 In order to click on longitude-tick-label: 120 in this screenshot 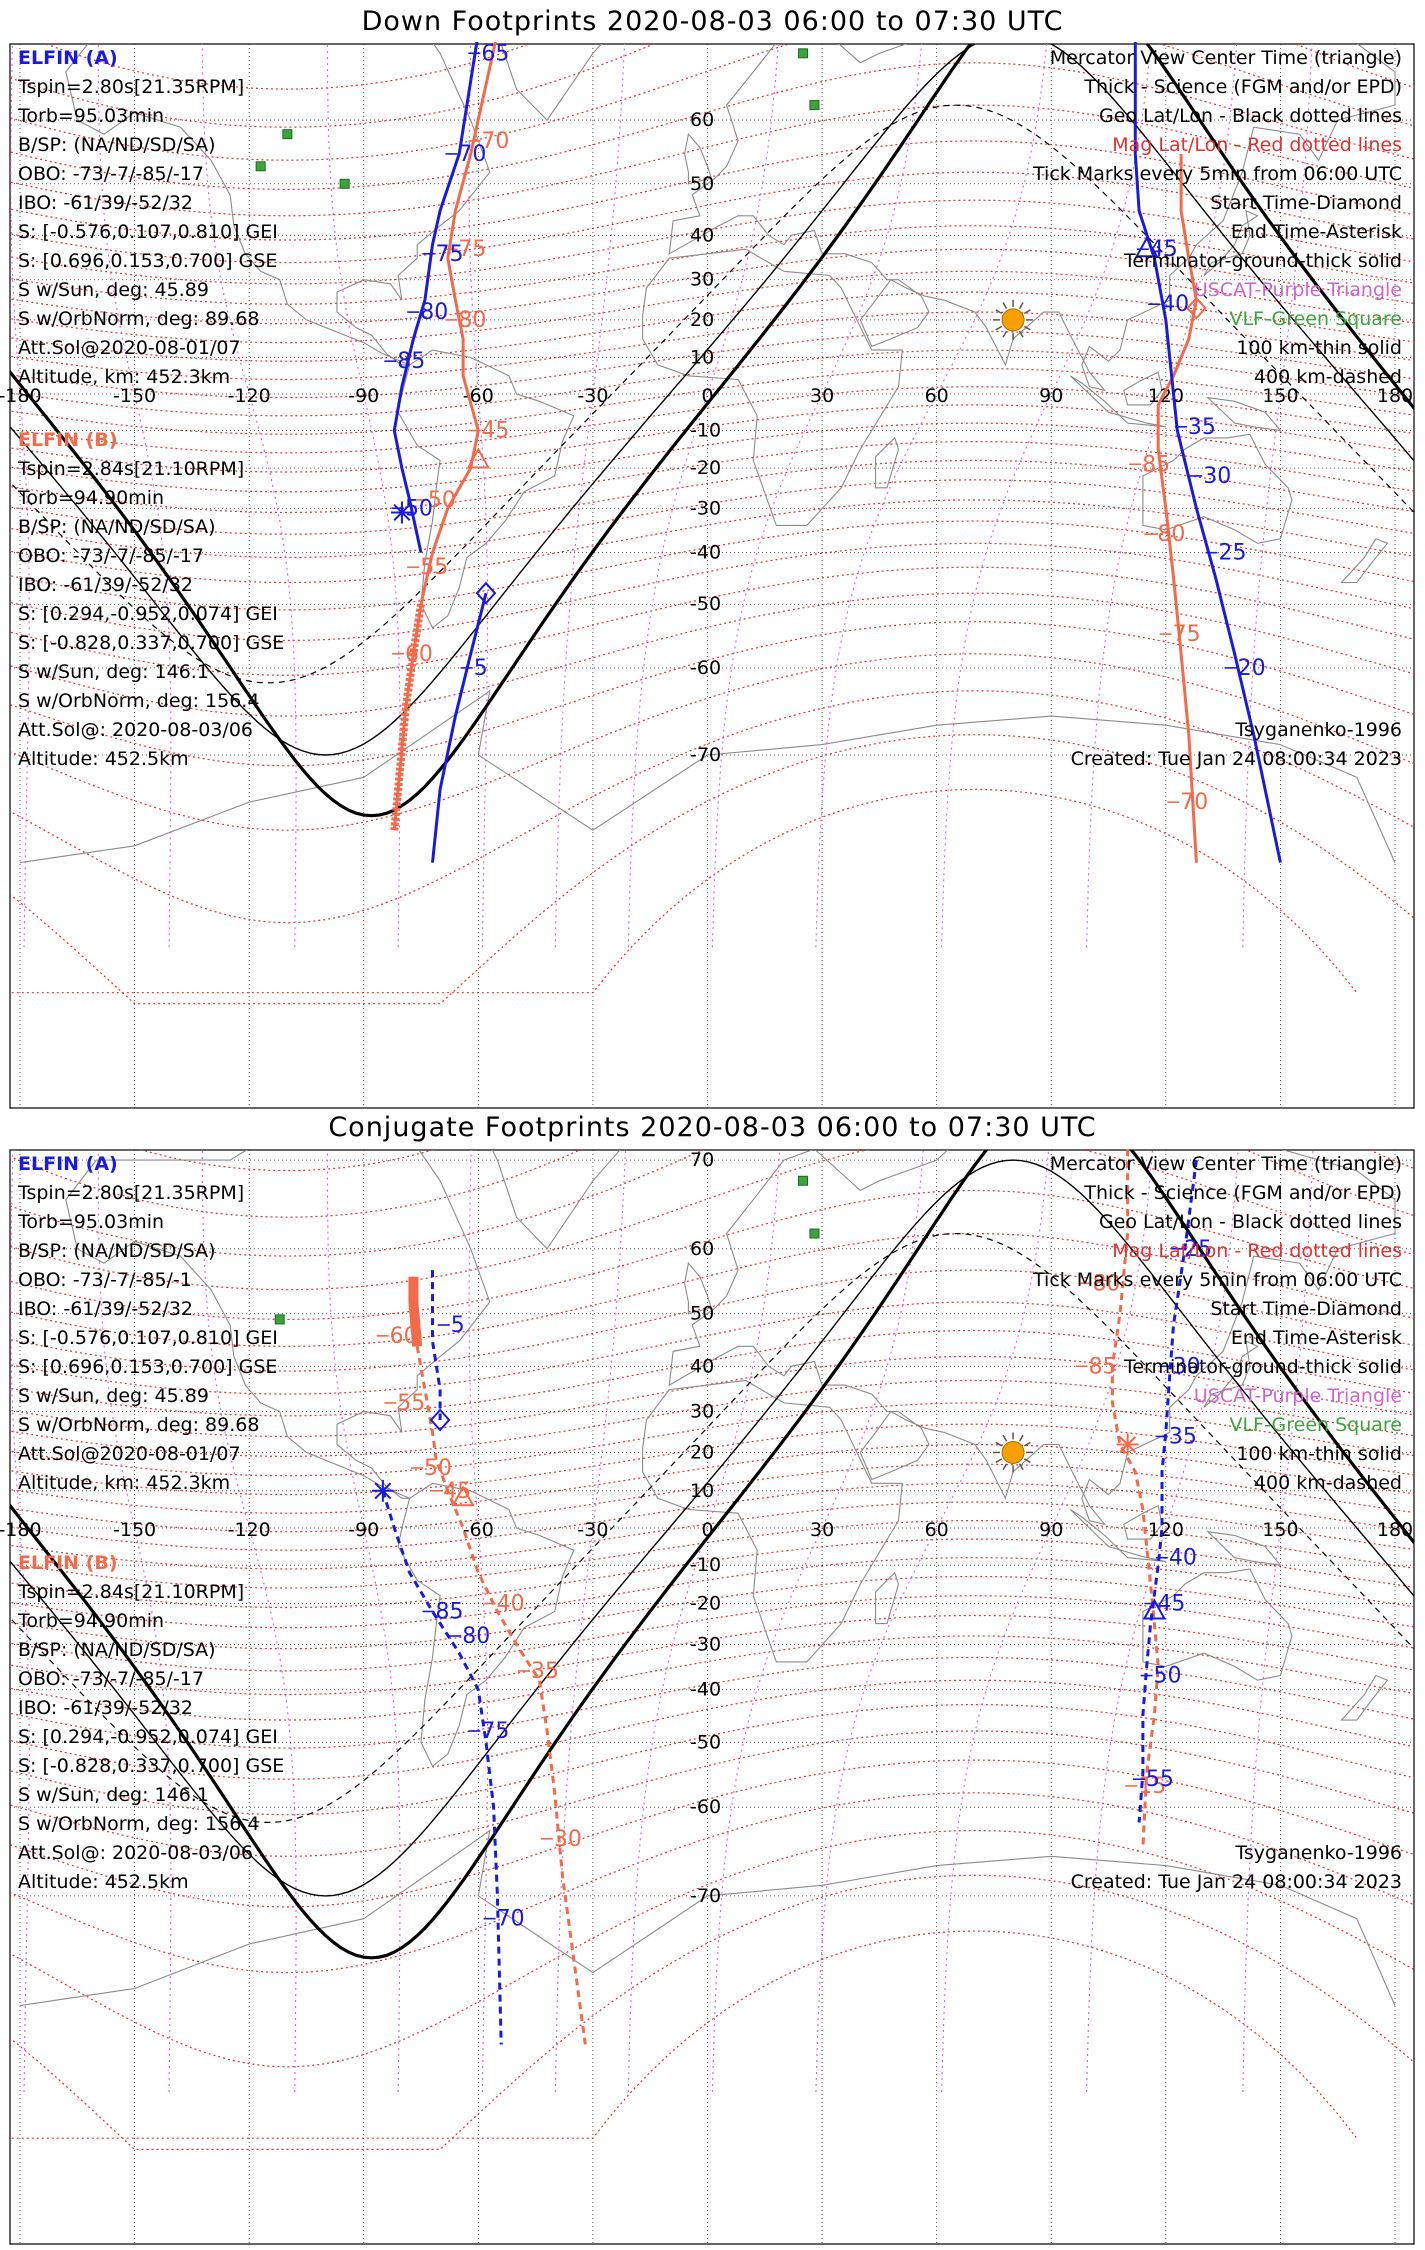, I will do `click(1166, 1530)`.